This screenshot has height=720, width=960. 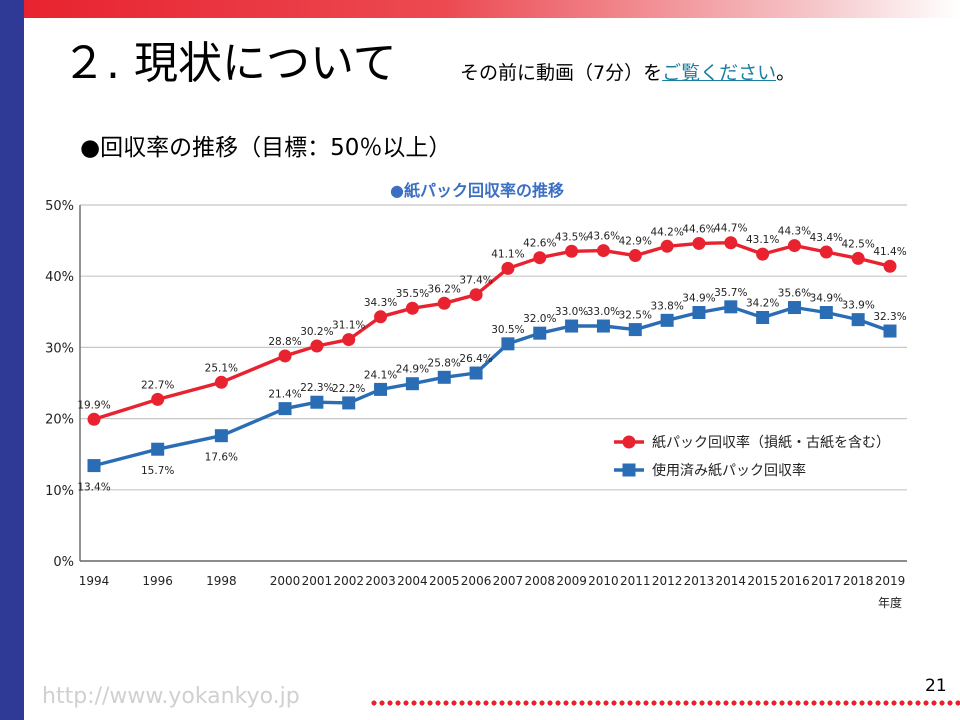 What do you see at coordinates (603, 581) in the screenshot?
I see `x-tick-label: 2010` at bounding box center [603, 581].